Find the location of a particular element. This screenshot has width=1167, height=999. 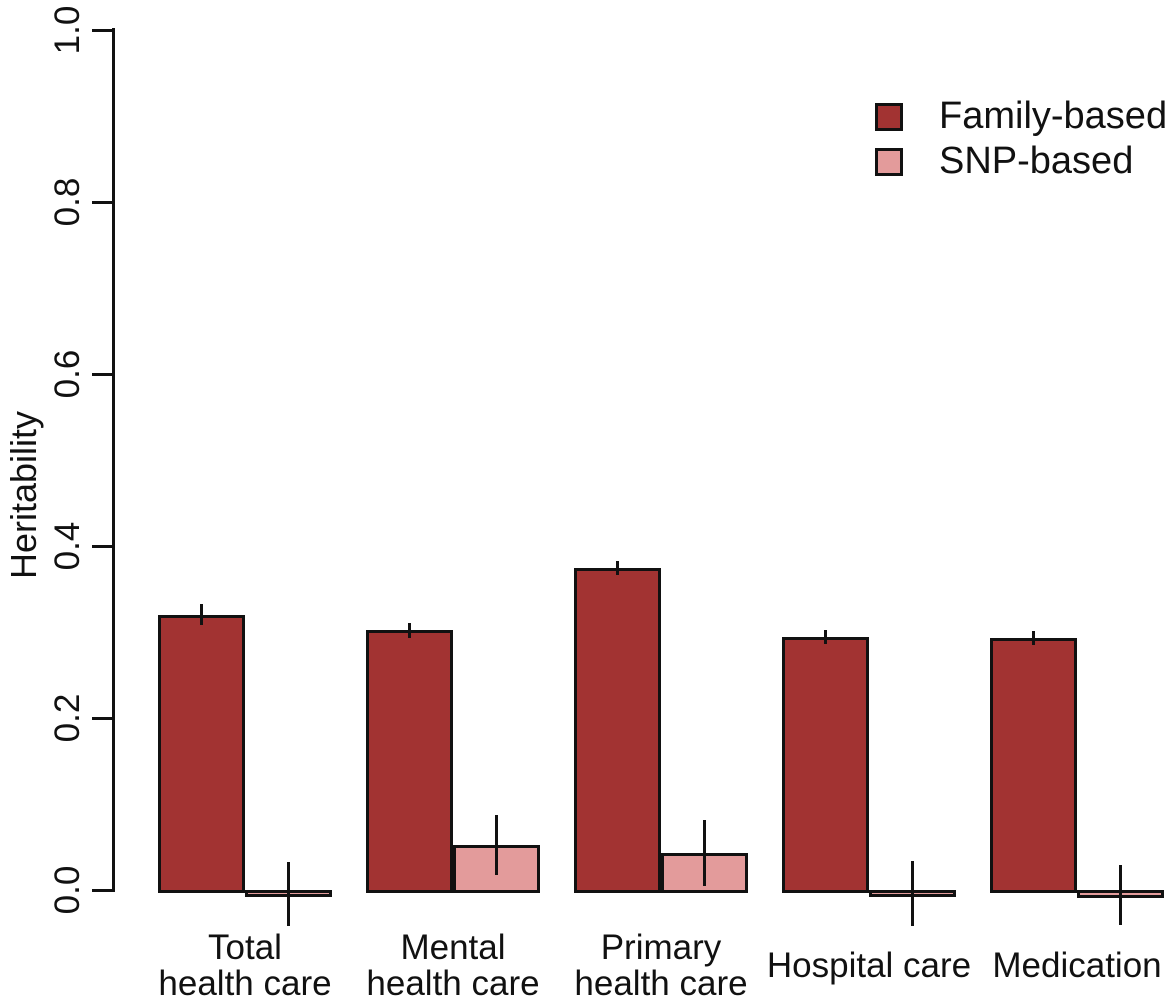

y-tick-label-5: 1.0 is located at coordinates (67, 30).